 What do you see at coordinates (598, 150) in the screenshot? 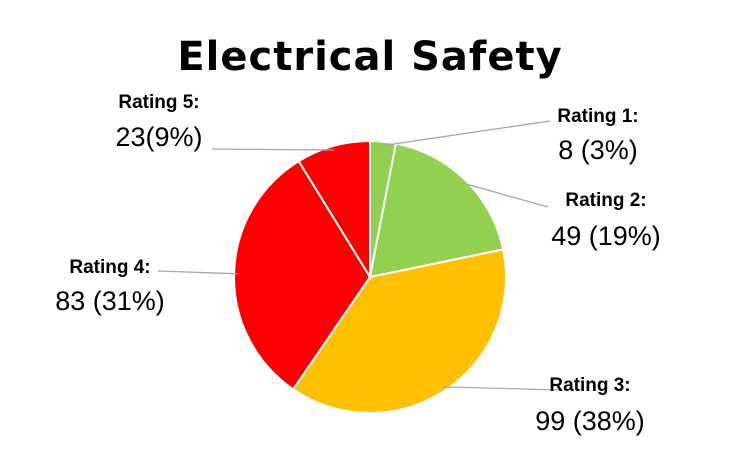
I see `value-label-rating-1: 8 (3%)` at bounding box center [598, 150].